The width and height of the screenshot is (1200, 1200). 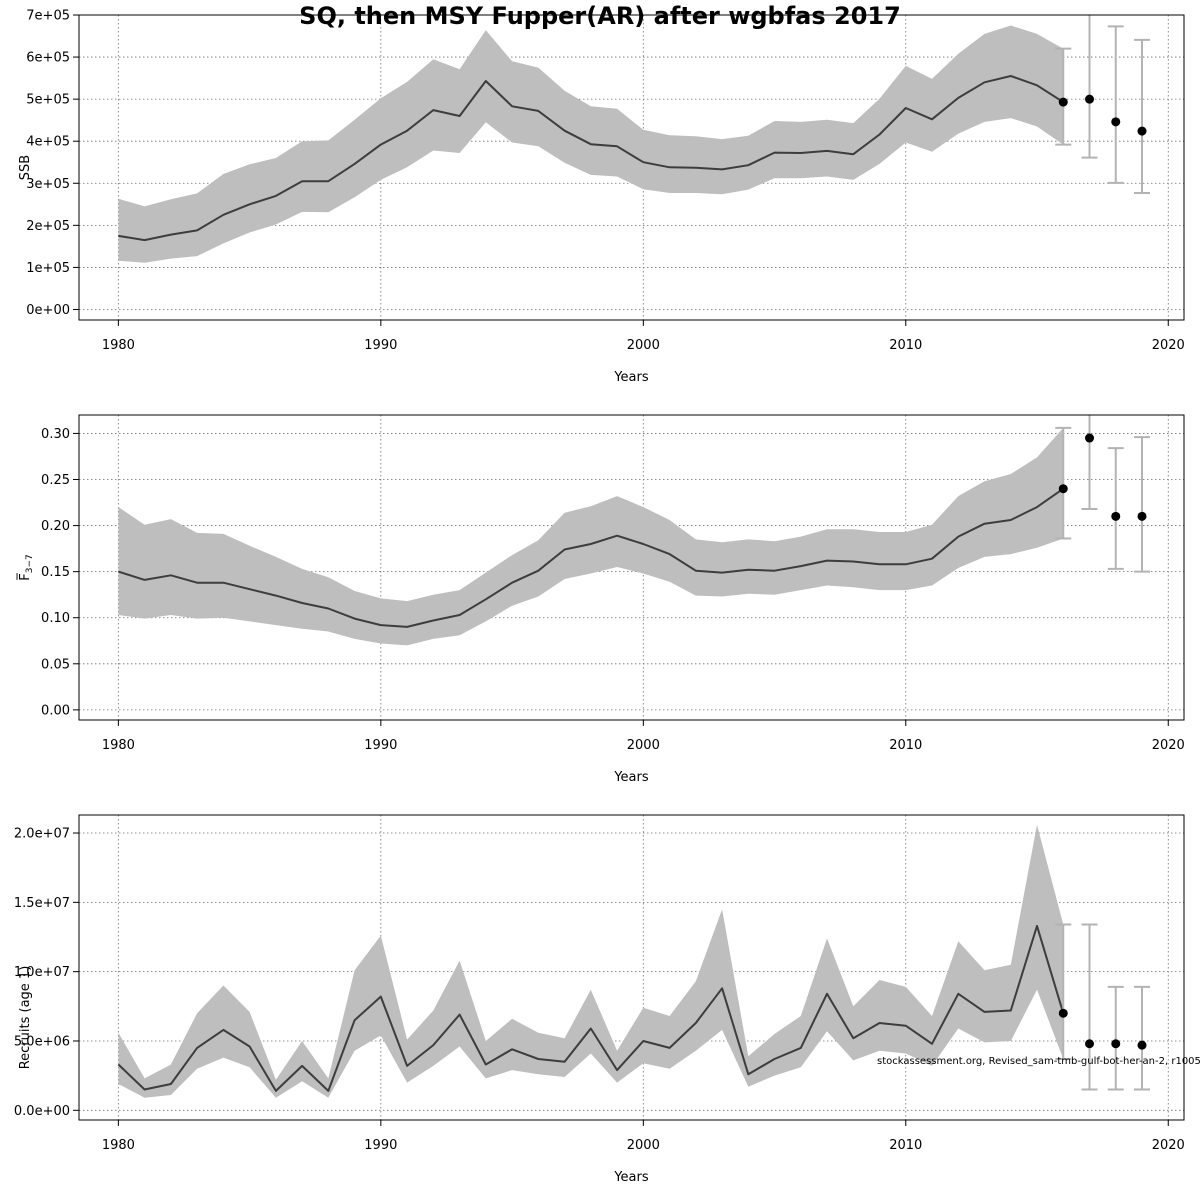 I want to click on ssb-y-tick-label: 0e+00, so click(x=48, y=310).